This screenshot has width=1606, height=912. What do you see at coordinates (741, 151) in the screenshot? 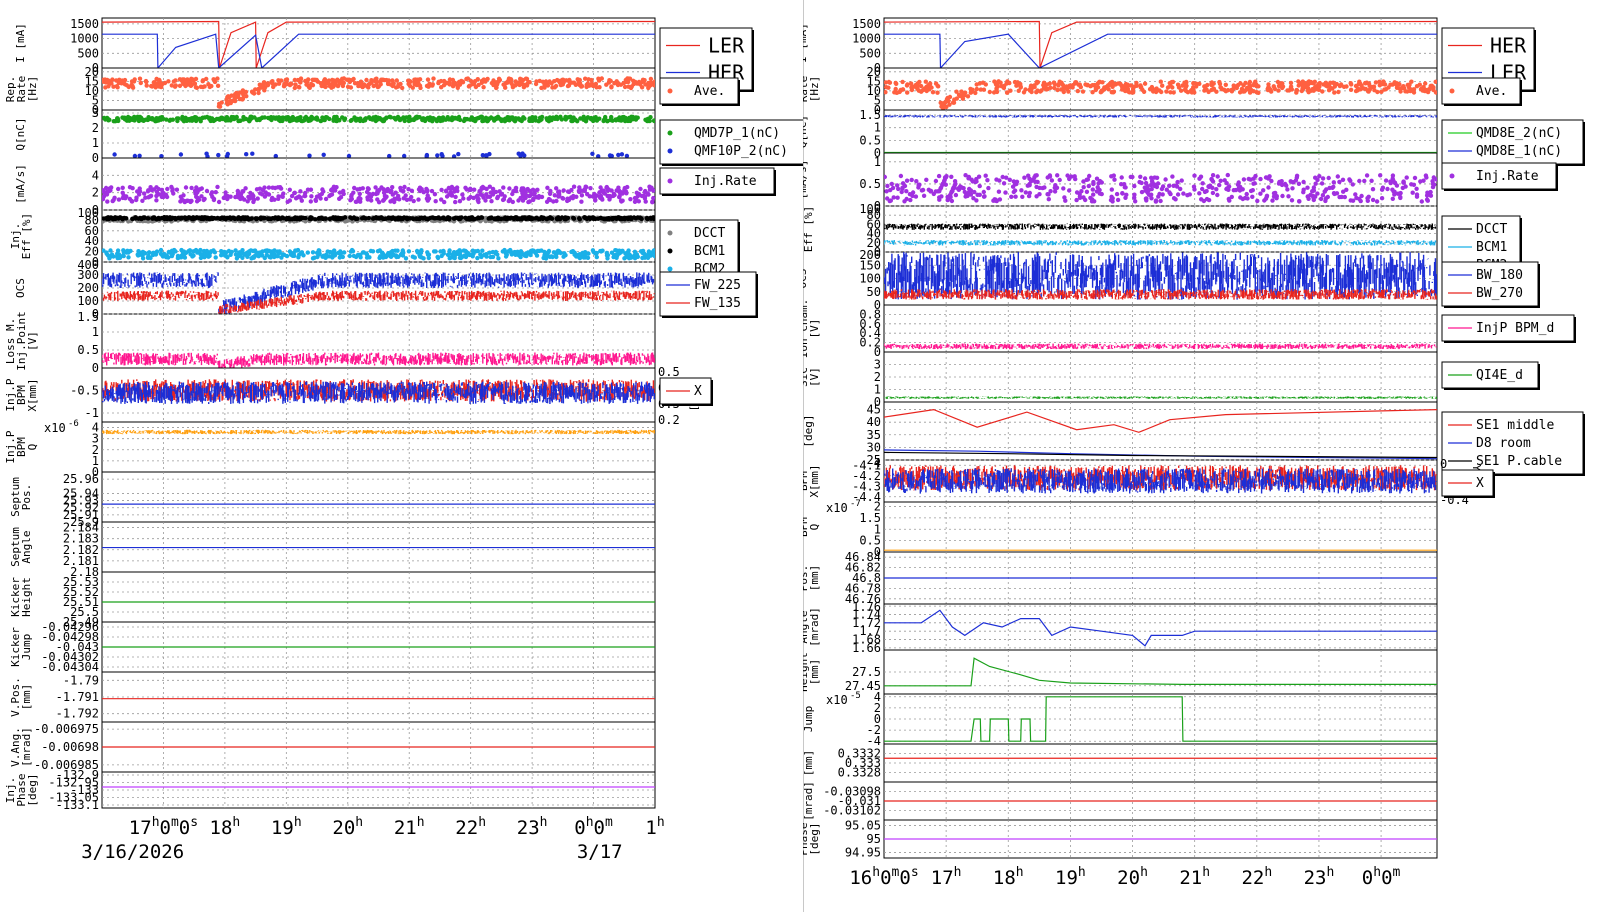
I see `legend-label: QMF10P_2(nC)` at bounding box center [741, 151].